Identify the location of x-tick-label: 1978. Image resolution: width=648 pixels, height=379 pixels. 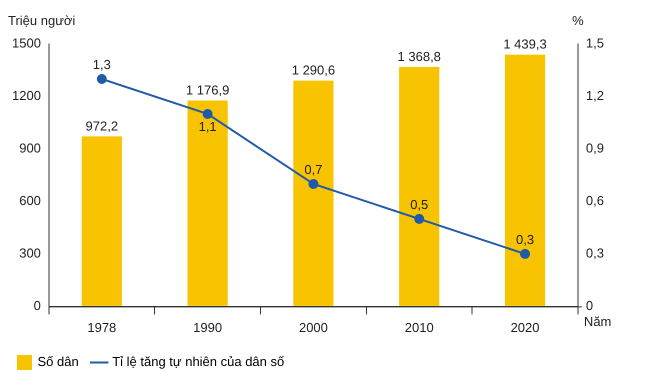
(101, 327).